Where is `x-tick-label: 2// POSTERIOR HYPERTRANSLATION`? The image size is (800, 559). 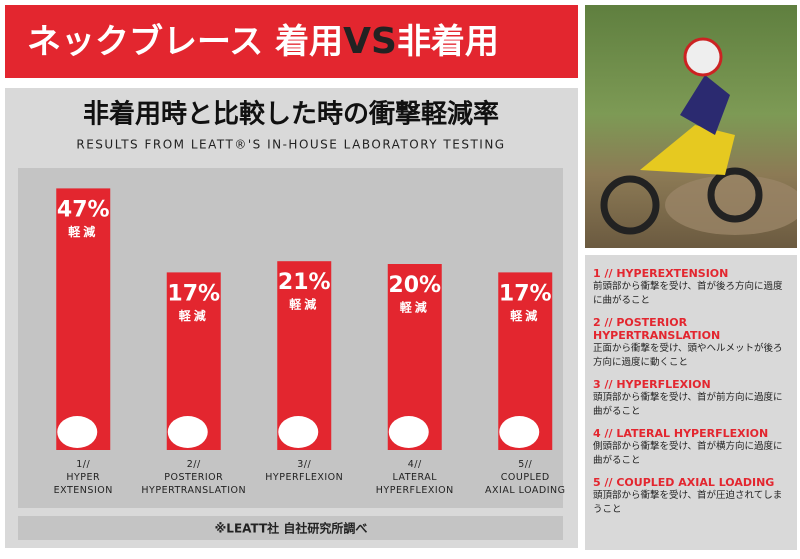 x-tick-label: 2// POSTERIOR HYPERTRANSLATION is located at coordinates (194, 477).